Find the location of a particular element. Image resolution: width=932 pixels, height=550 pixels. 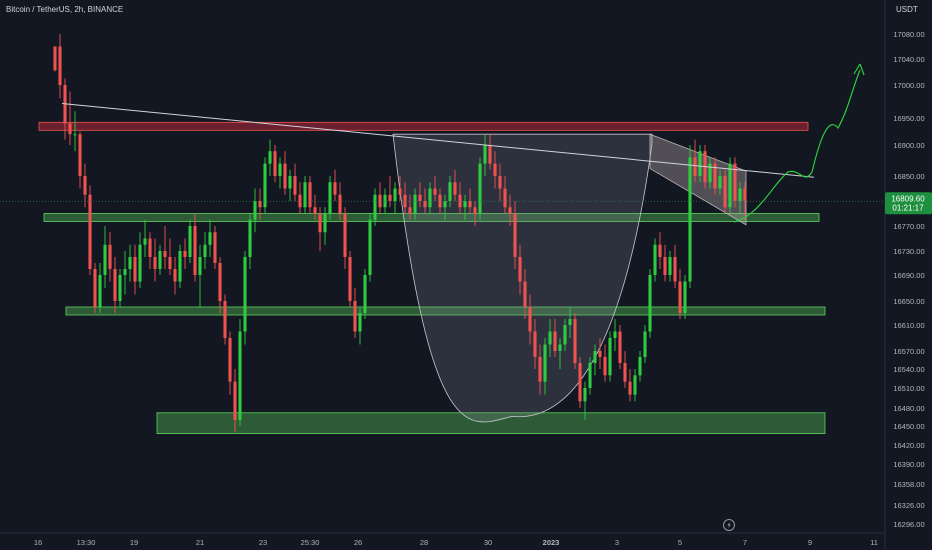

x-tick-label: 7 is located at coordinates (745, 542).